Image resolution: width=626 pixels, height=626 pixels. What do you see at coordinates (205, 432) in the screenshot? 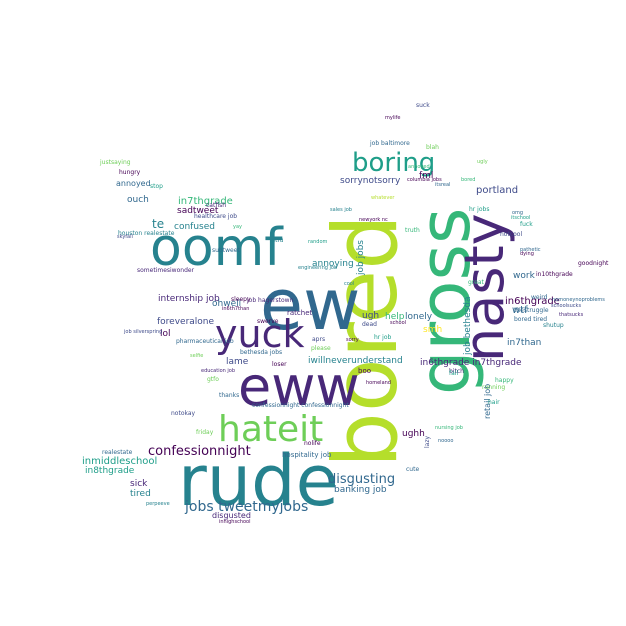
I see `word: friday` at bounding box center [205, 432].